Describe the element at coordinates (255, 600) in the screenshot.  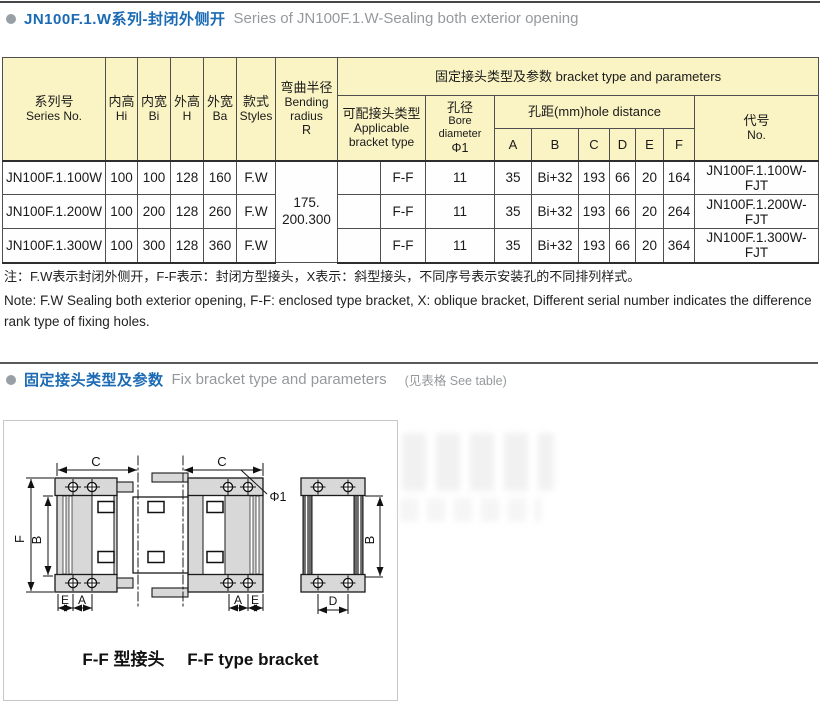
I see `dim-label-e-right: E` at that location.